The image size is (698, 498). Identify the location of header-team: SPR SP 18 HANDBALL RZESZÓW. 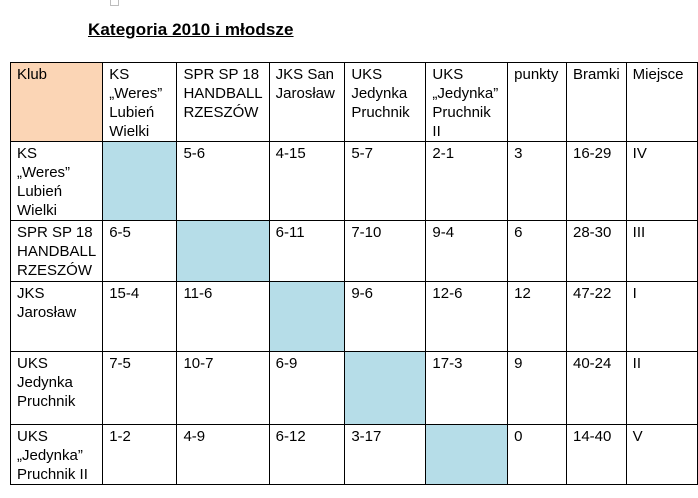
(223, 102).